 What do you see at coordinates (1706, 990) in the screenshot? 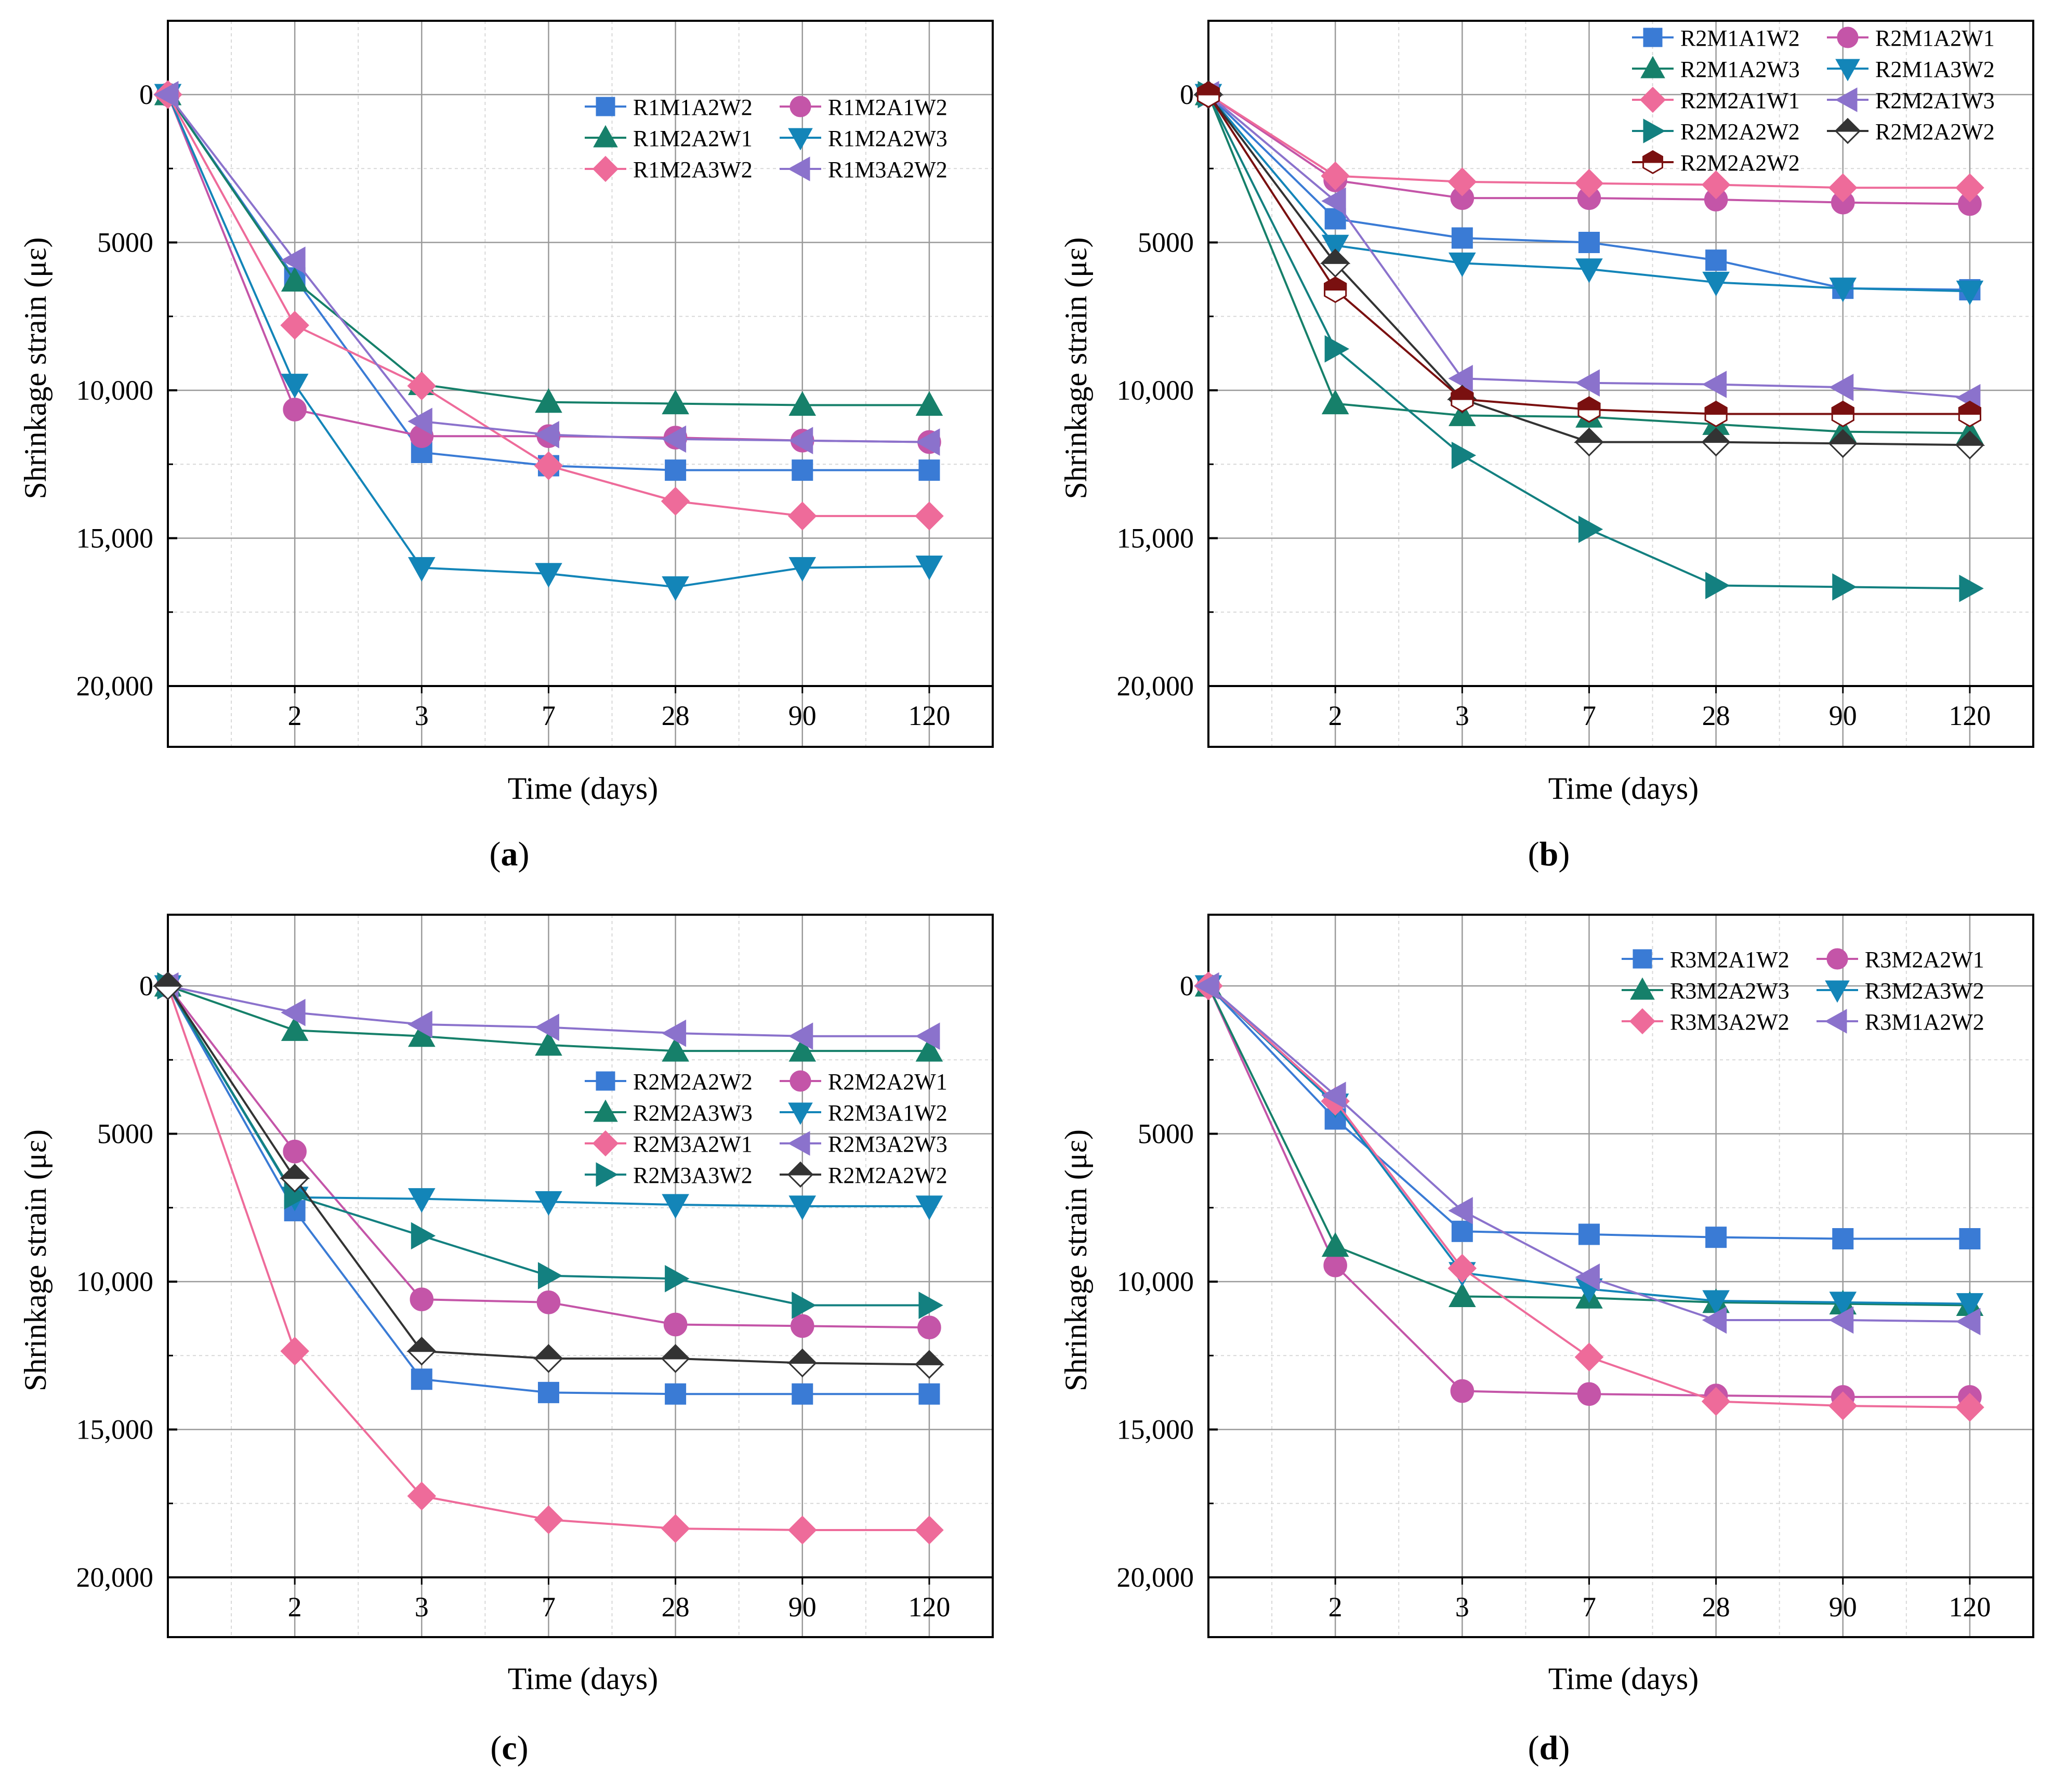
I see `legend-item: R3M2A2W3` at bounding box center [1706, 990].